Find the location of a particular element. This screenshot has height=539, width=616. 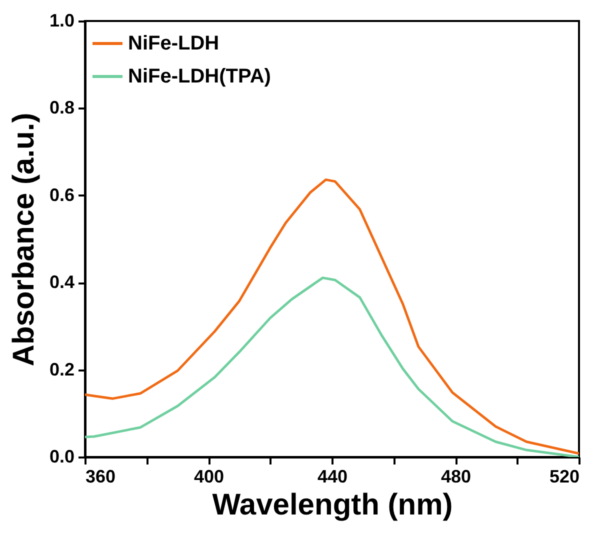

x-tick-label: 440 is located at coordinates (332, 476).